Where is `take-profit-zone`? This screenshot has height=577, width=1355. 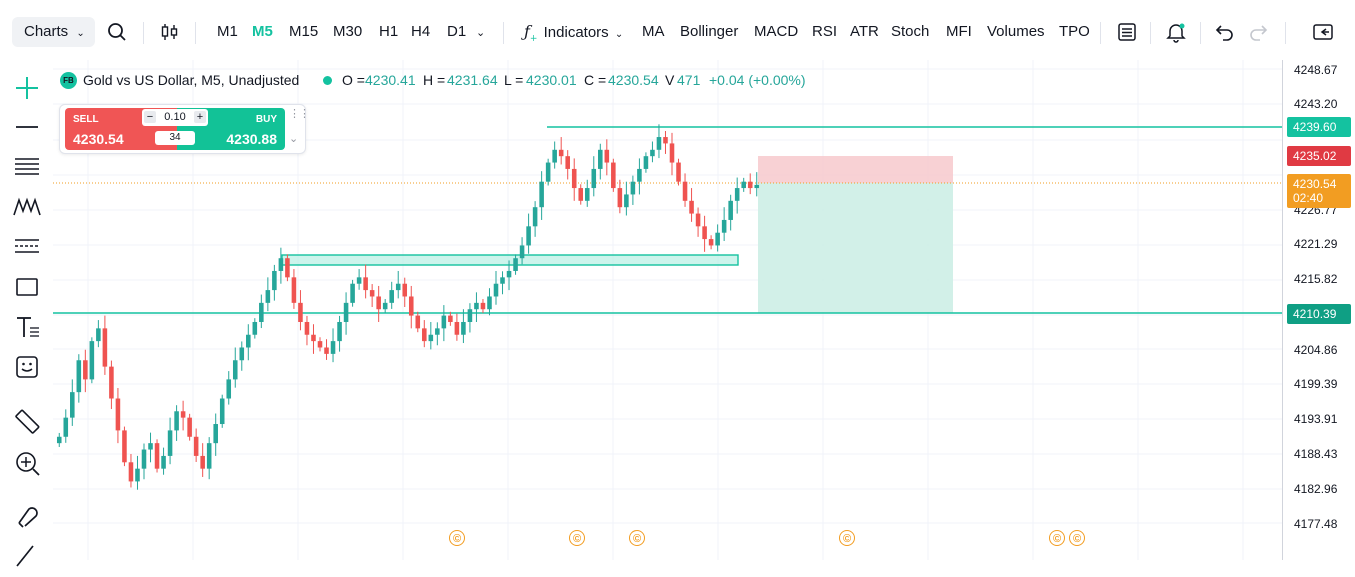
take-profit-zone is located at coordinates (855, 248).